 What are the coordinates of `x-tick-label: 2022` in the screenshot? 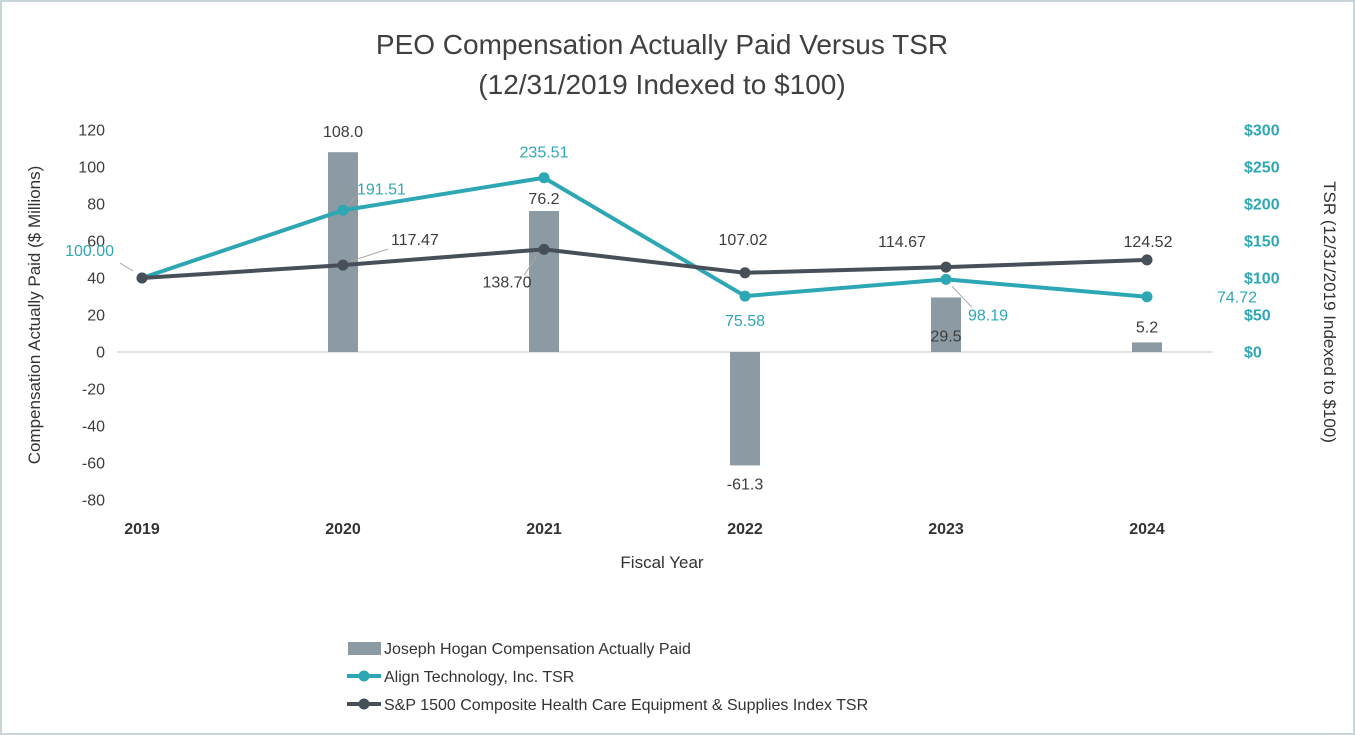 It's located at (745, 529).